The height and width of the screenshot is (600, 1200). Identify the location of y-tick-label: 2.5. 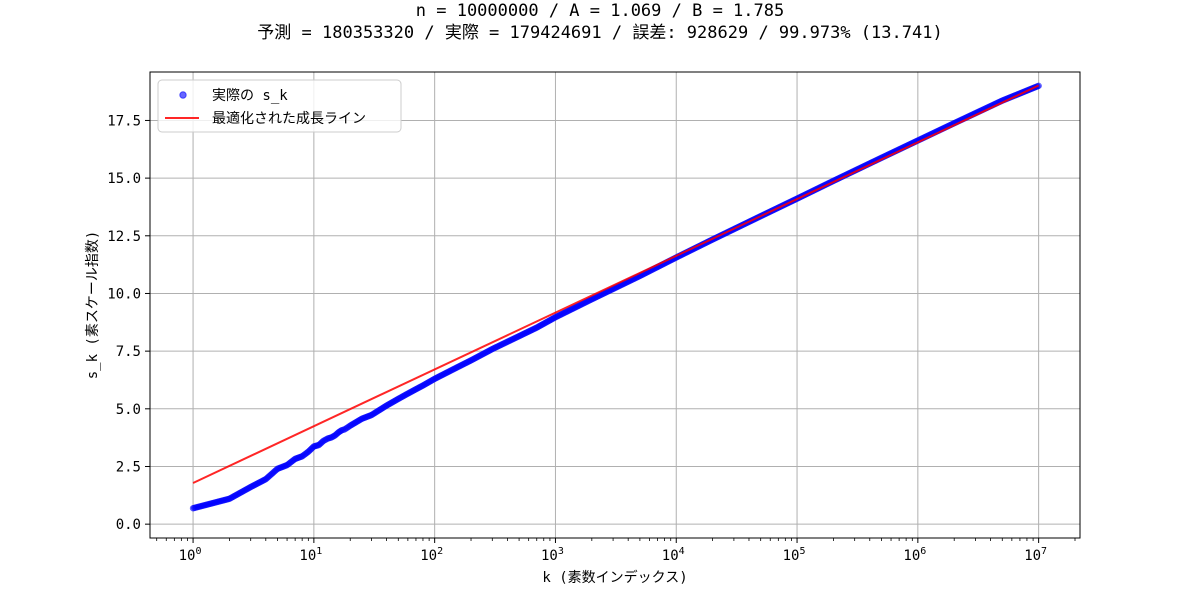
(128, 467).